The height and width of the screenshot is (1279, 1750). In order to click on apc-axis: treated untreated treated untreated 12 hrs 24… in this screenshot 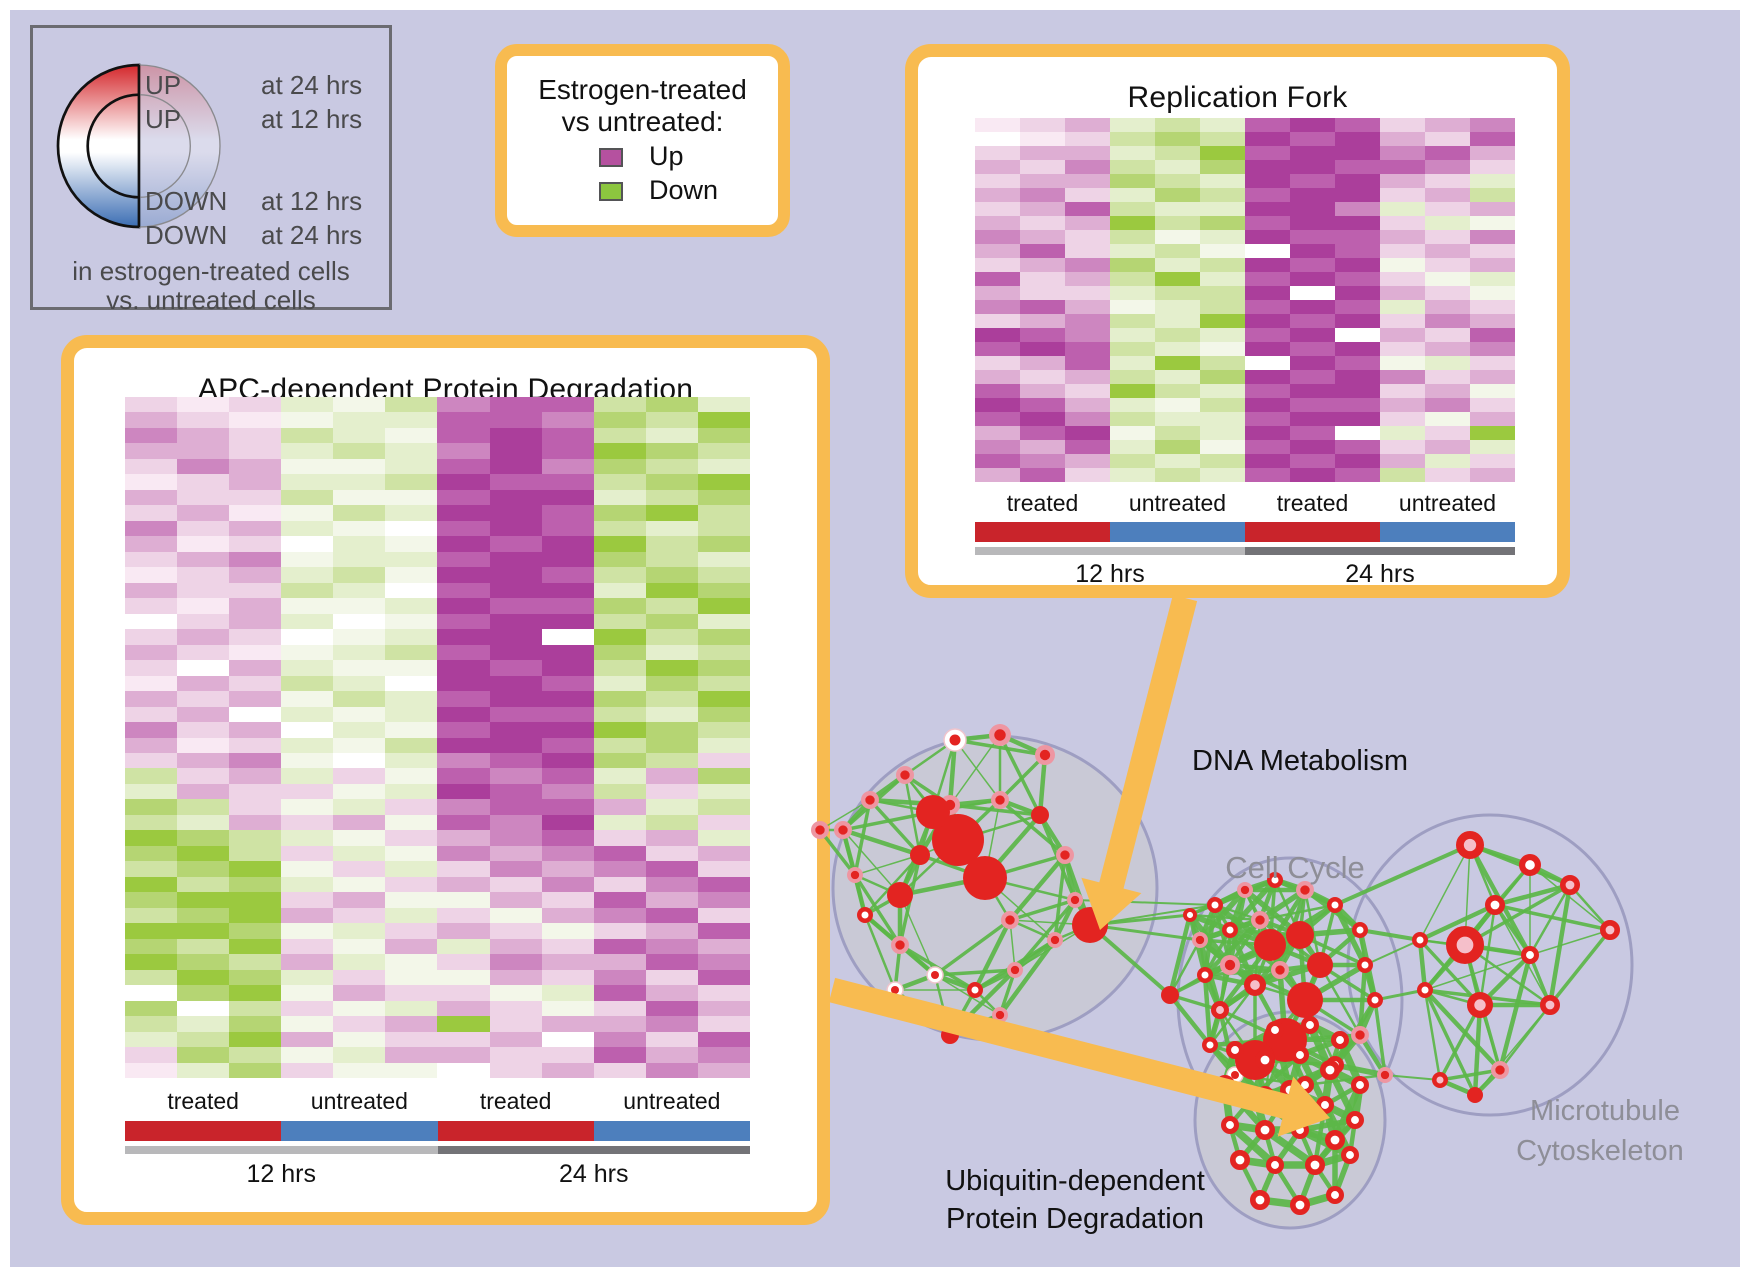, I will do `click(437, 1143)`.